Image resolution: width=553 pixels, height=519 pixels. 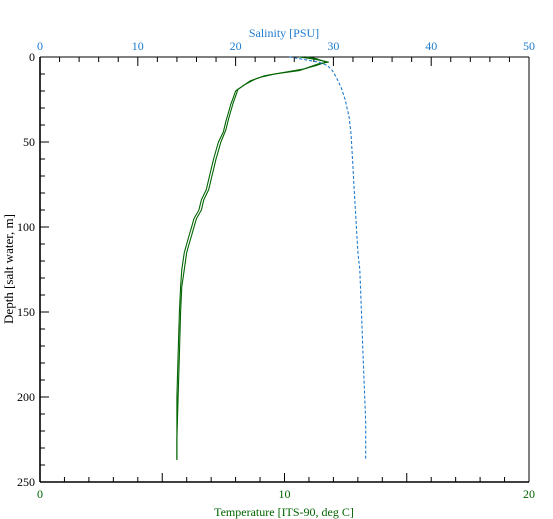 What do you see at coordinates (284, 33) in the screenshot?
I see `salinity-axis-title: Salinity [PSU]` at bounding box center [284, 33].